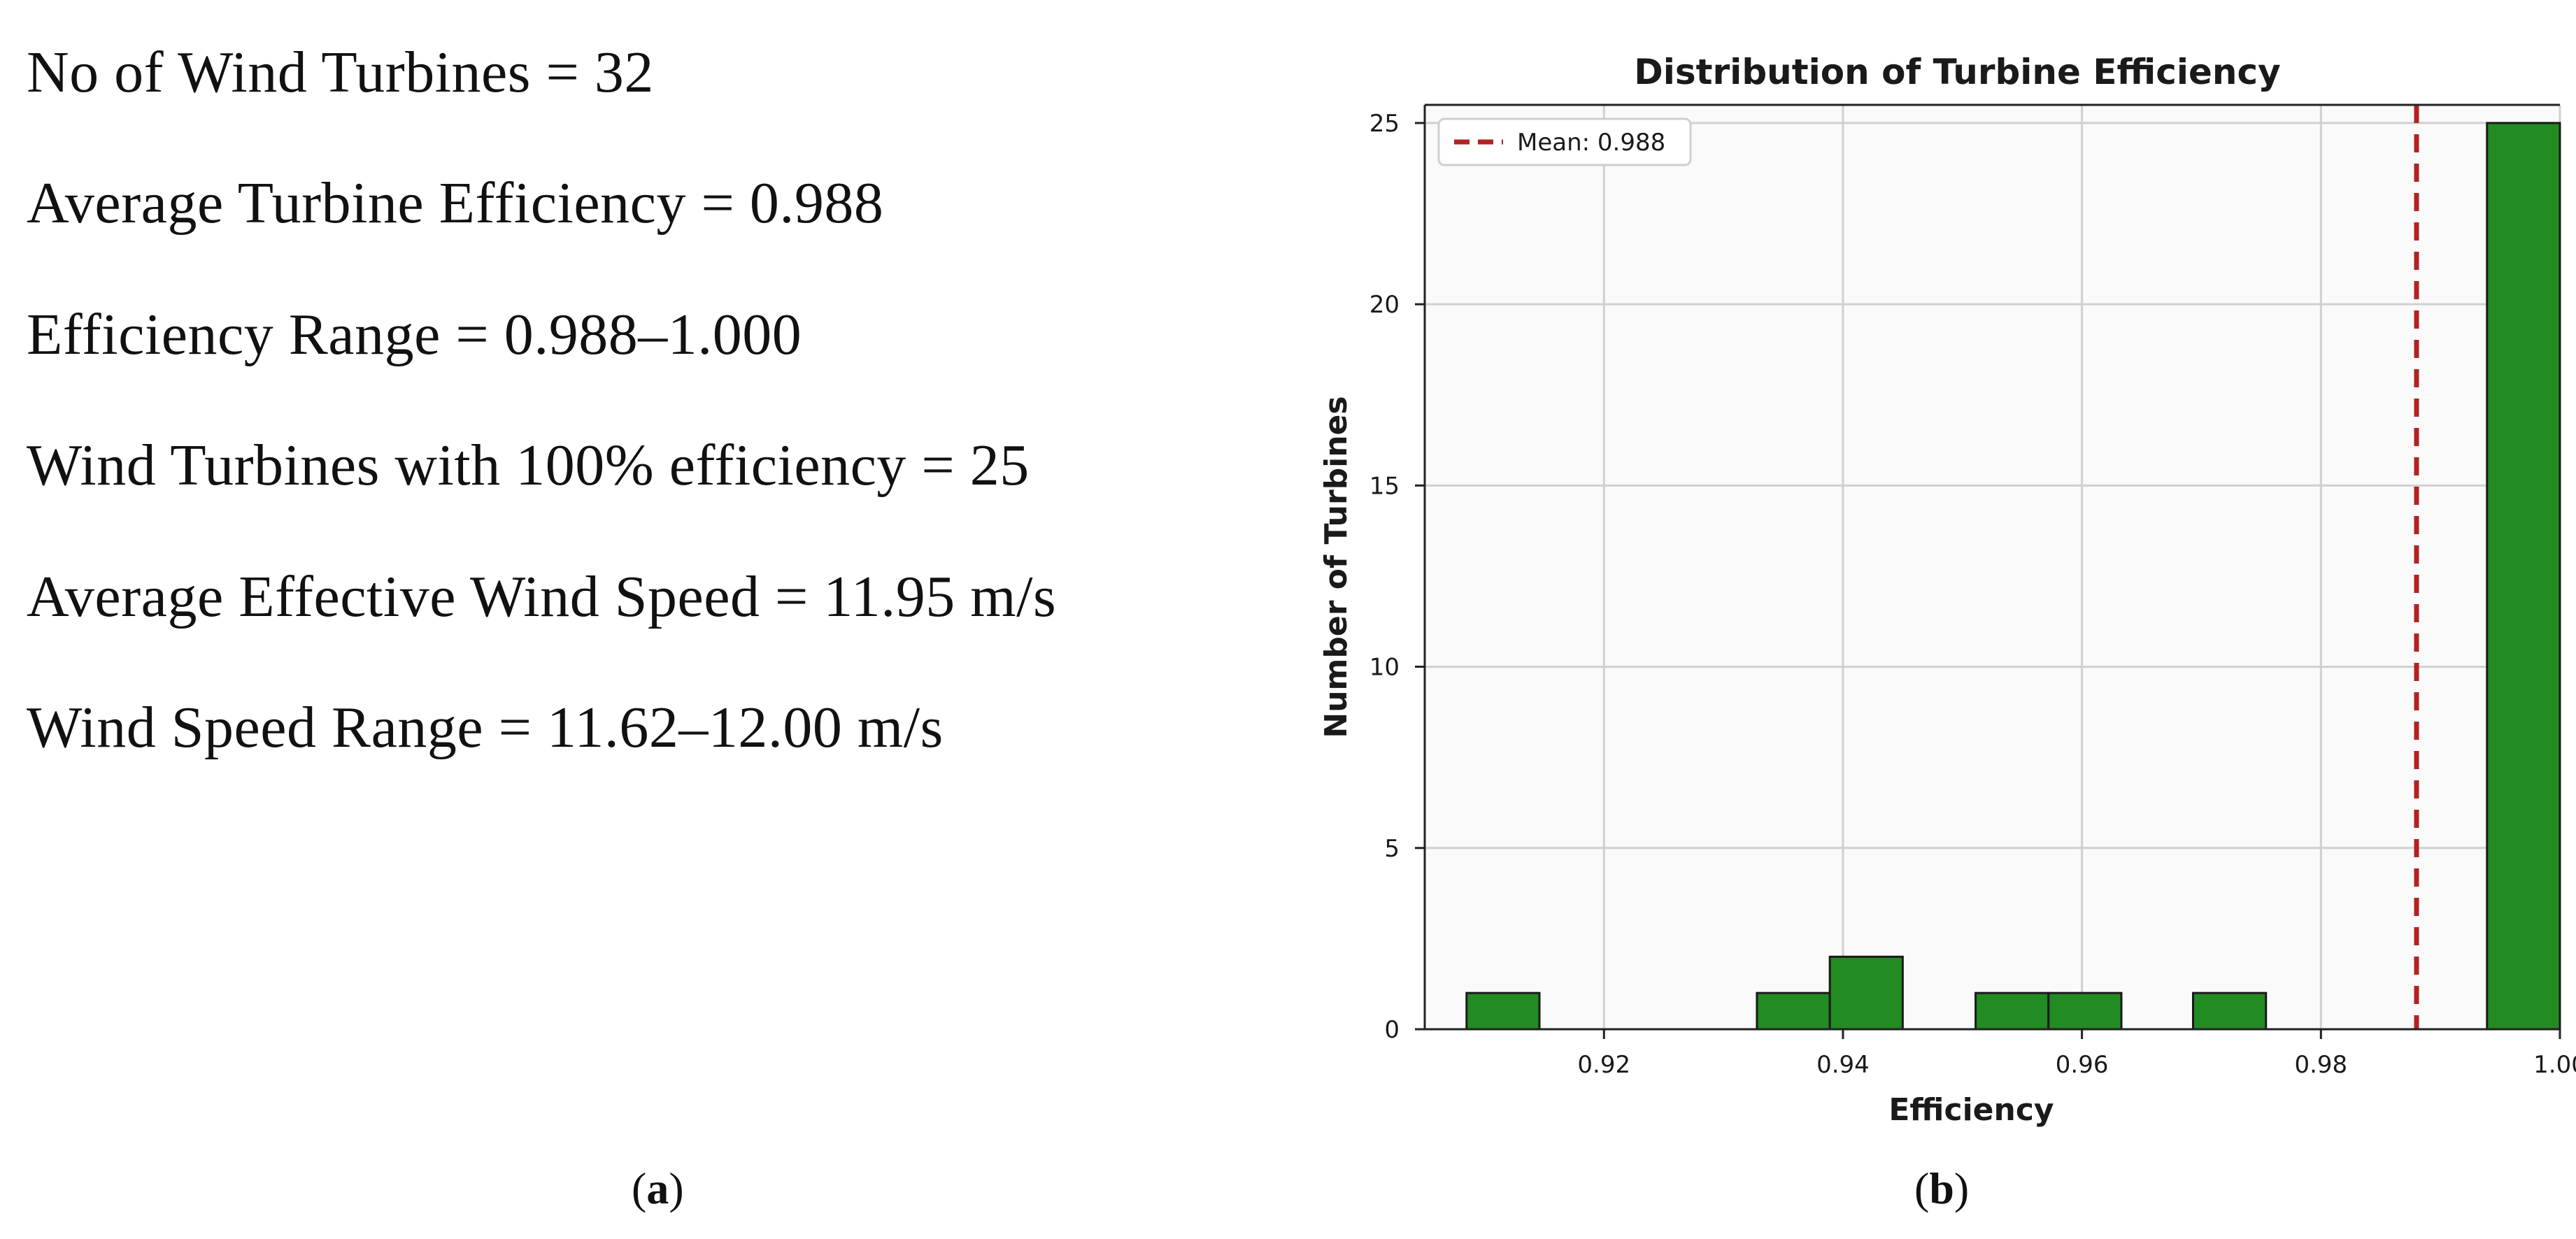 Image resolution: width=2576 pixels, height=1239 pixels. Describe the element at coordinates (2320, 1065) in the screenshot. I see `x-tick-label: 0.98` at that location.